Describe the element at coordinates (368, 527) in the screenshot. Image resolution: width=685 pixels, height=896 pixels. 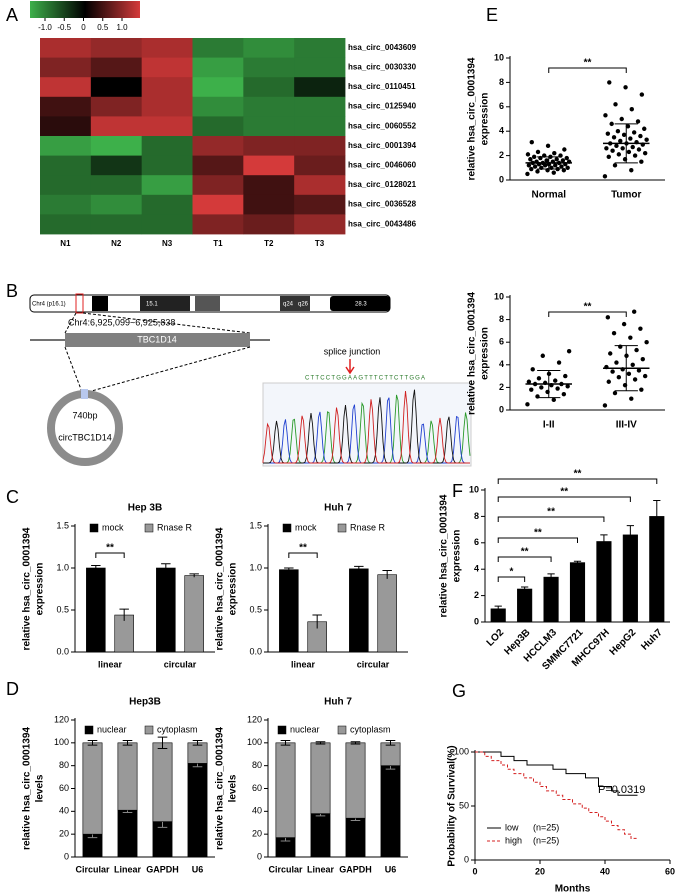
I see `legend-label: Rnase R` at that location.